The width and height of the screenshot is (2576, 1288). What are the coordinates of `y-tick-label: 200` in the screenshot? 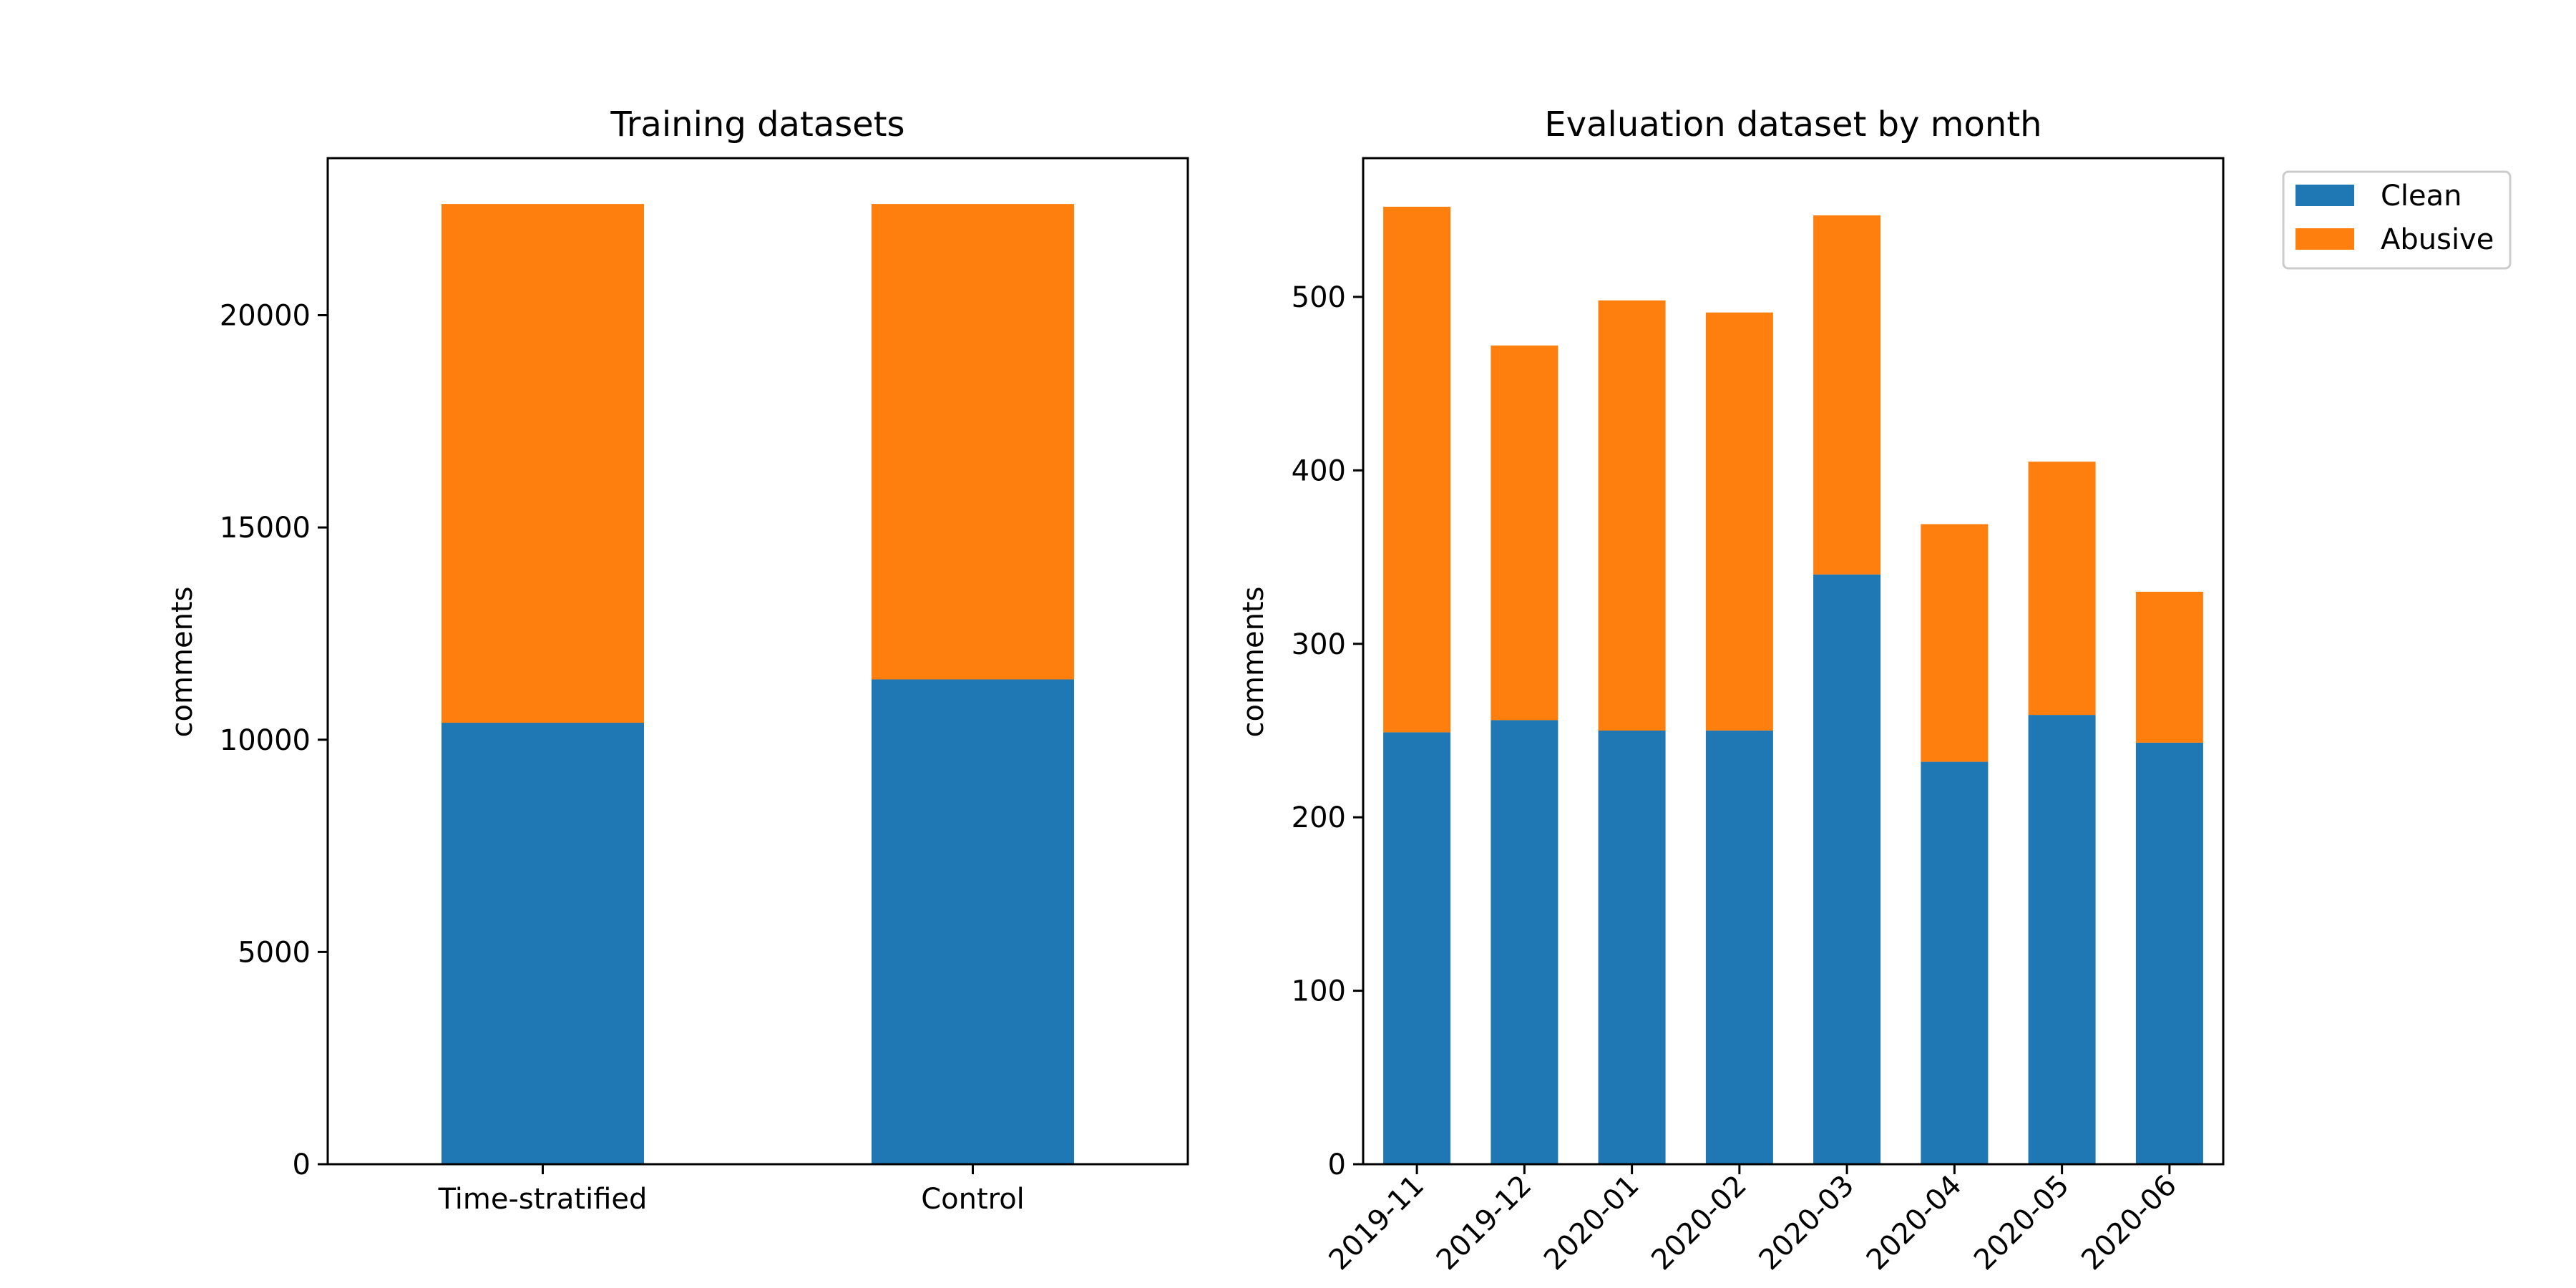 It's located at (1319, 817).